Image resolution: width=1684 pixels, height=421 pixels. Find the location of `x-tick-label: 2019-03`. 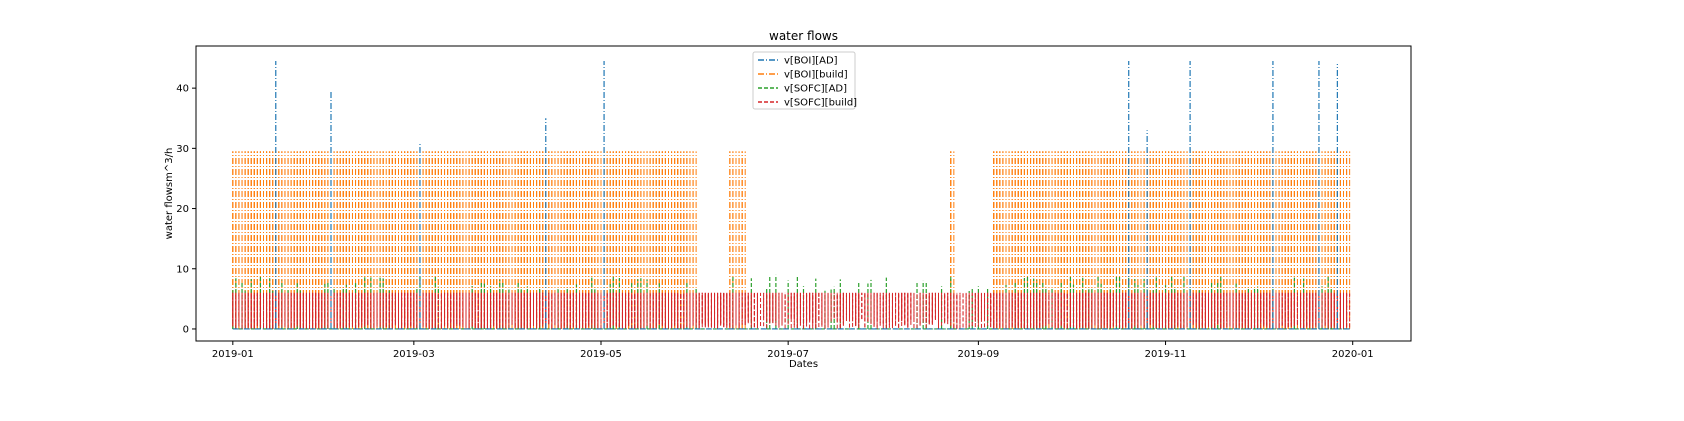

x-tick-label: 2019-03 is located at coordinates (414, 354).